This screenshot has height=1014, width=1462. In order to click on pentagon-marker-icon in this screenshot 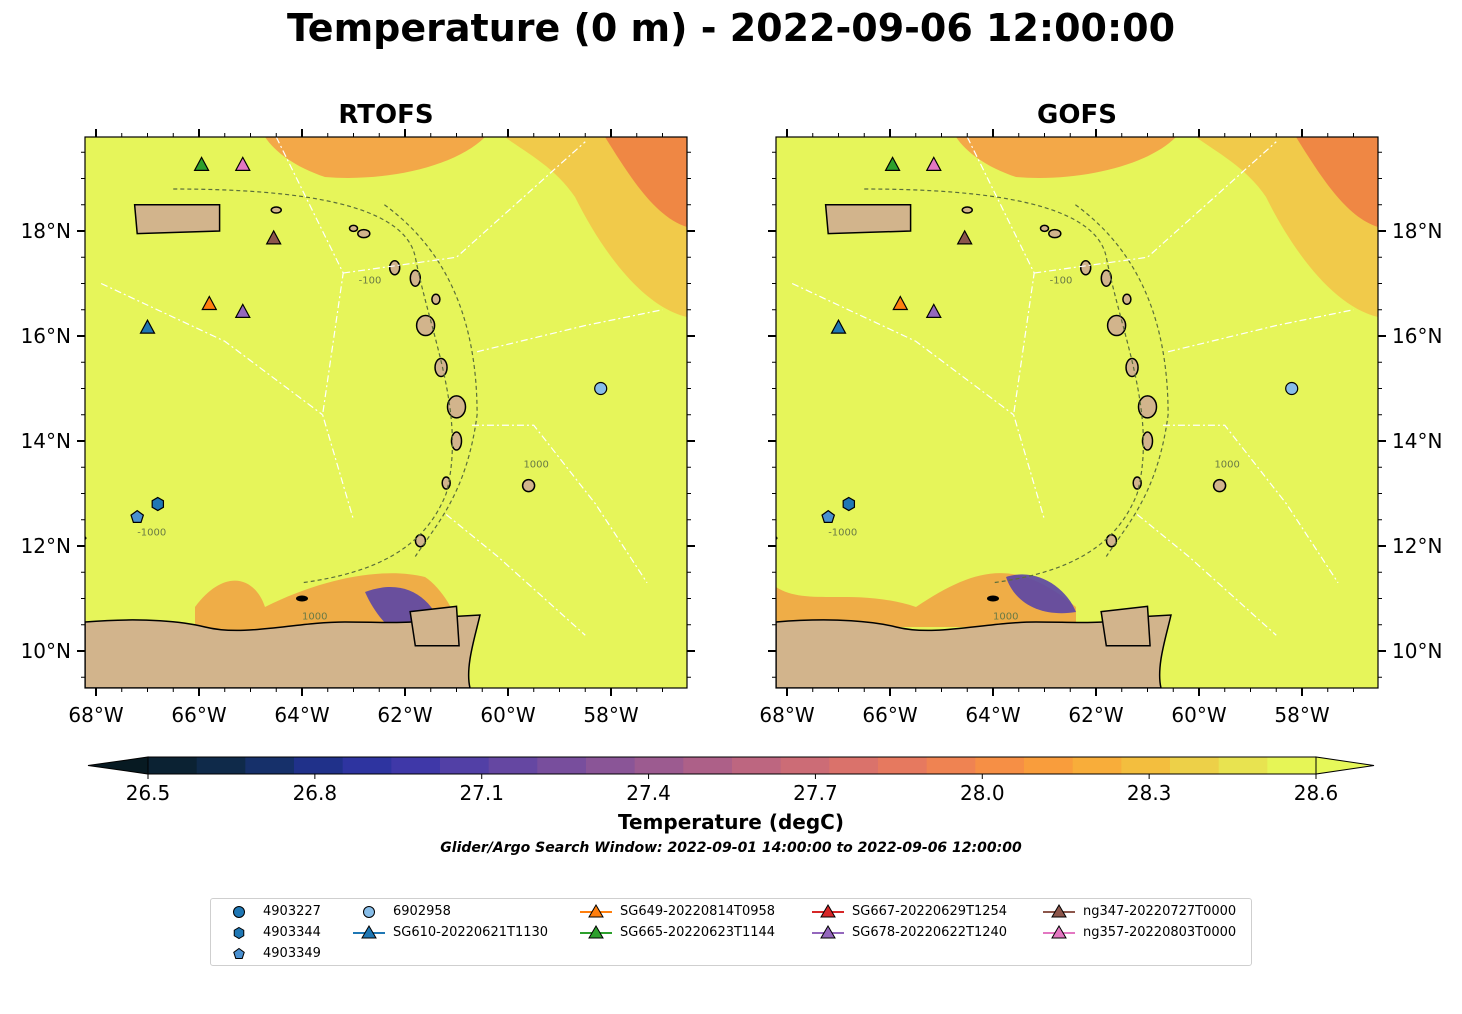, I will do `click(239, 953)`.